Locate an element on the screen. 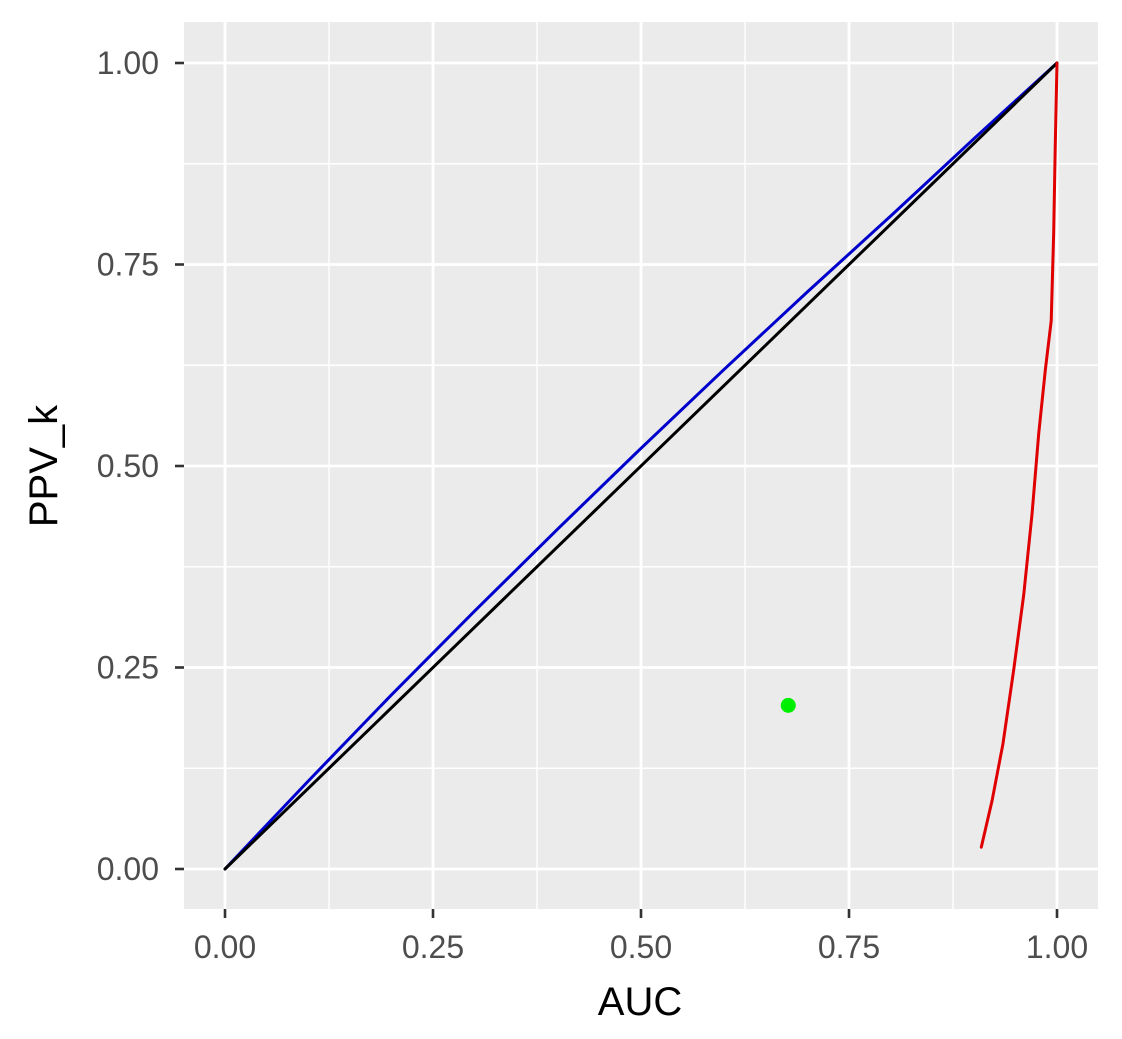 This screenshot has height=1039, width=1122. x-tick-label: 0.50 is located at coordinates (641, 947).